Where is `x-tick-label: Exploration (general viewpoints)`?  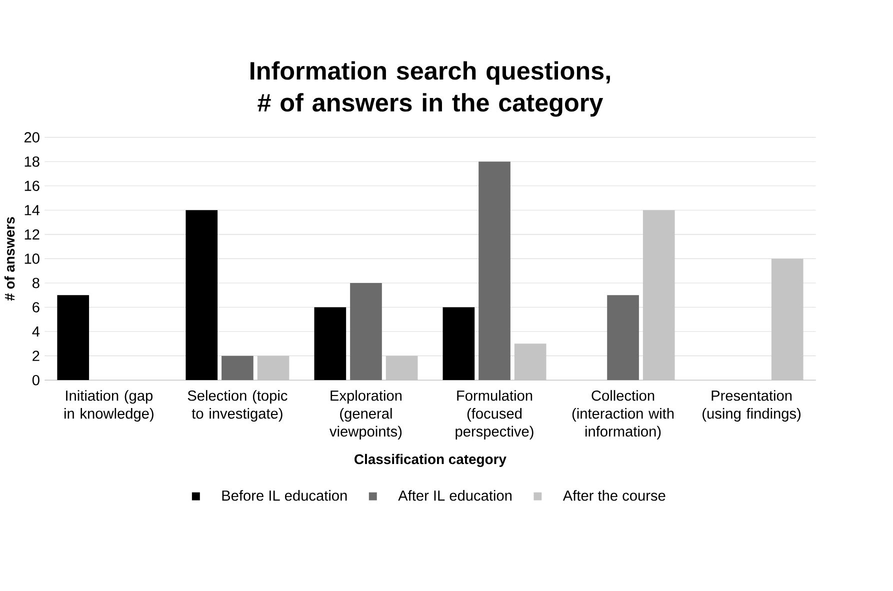
x-tick-label: Exploration (general viewpoints) is located at coordinates (366, 415).